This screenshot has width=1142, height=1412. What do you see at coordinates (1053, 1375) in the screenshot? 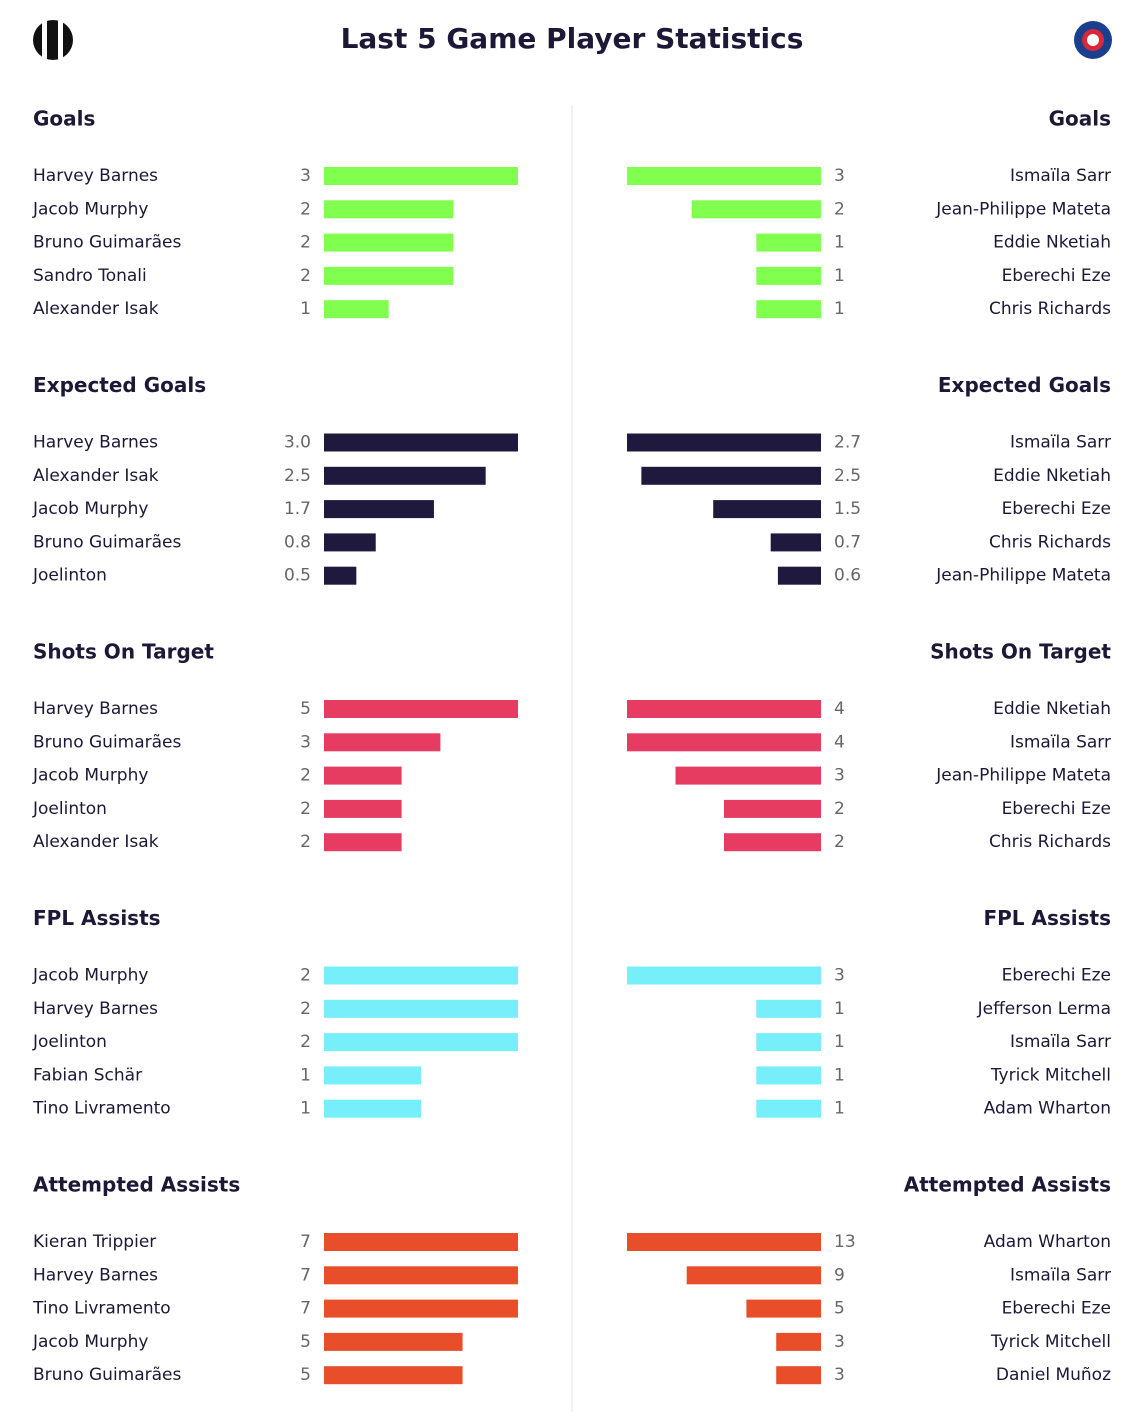
I see `player-name: Daniel Muñoz` at bounding box center [1053, 1375].